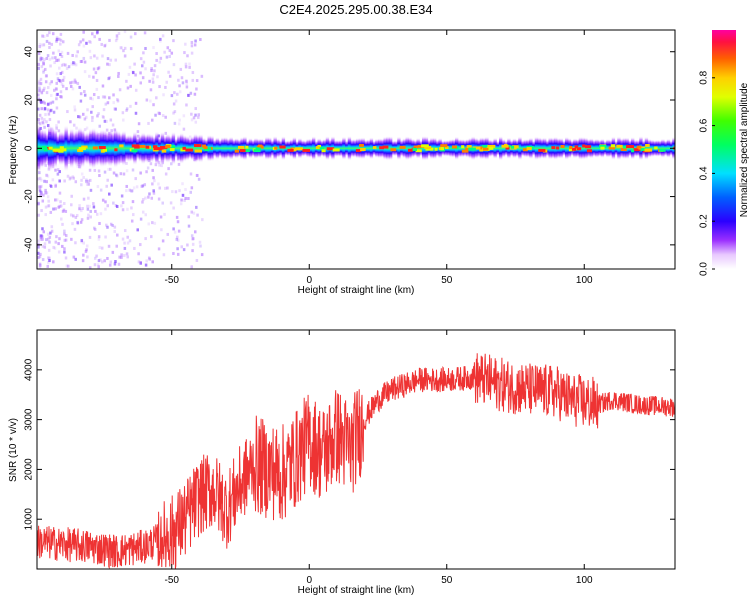 This screenshot has width=750, height=600. Describe the element at coordinates (29, 419) in the screenshot. I see `snr-ytick-label: 3000` at that location.